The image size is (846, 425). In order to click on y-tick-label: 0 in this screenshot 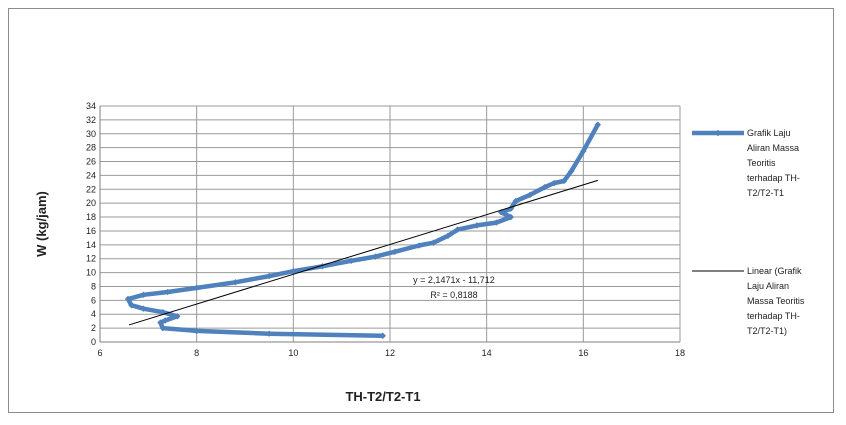, I will do `click(93, 342)`.